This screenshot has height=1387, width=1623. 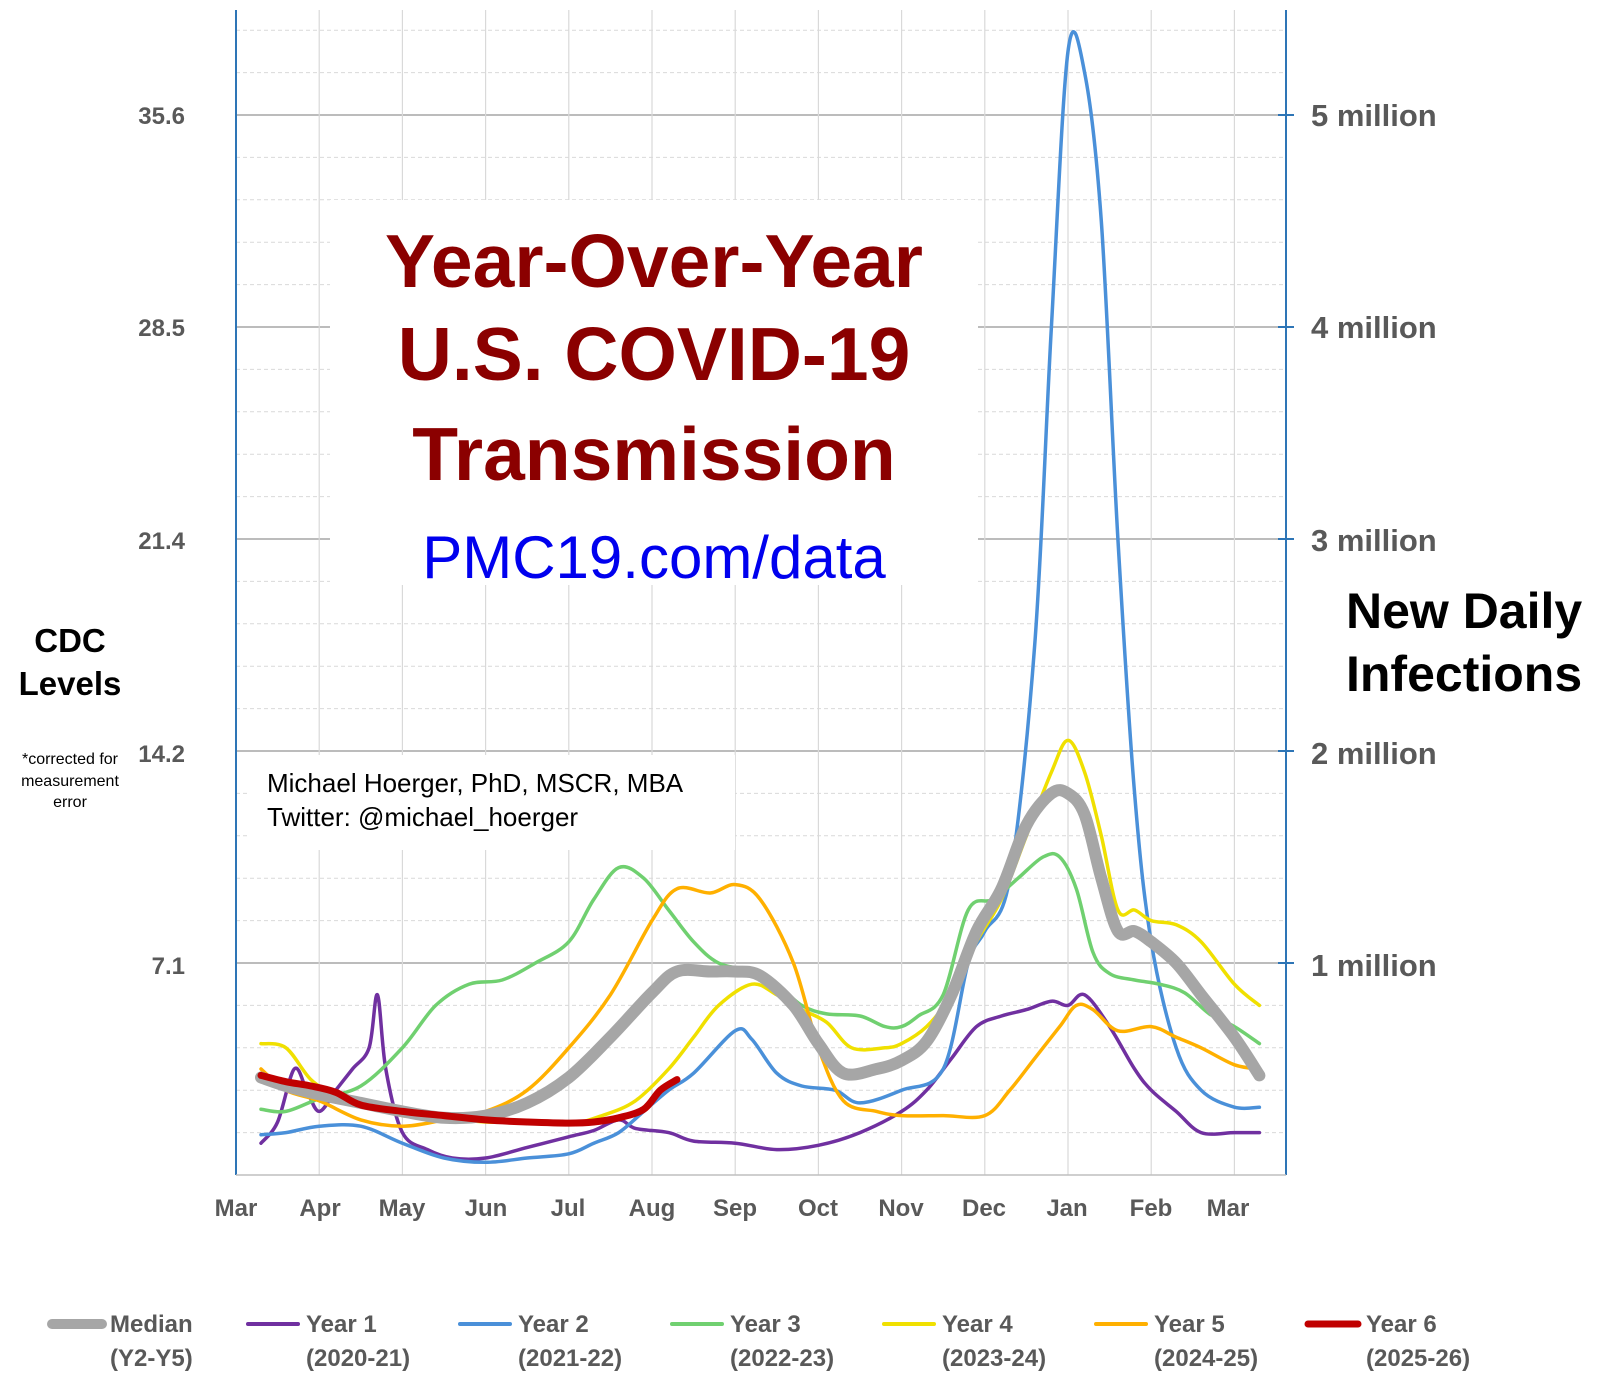 What do you see at coordinates (782, 1358) in the screenshot?
I see `legend-sublabel-year-3: (2022-23)` at bounding box center [782, 1358].